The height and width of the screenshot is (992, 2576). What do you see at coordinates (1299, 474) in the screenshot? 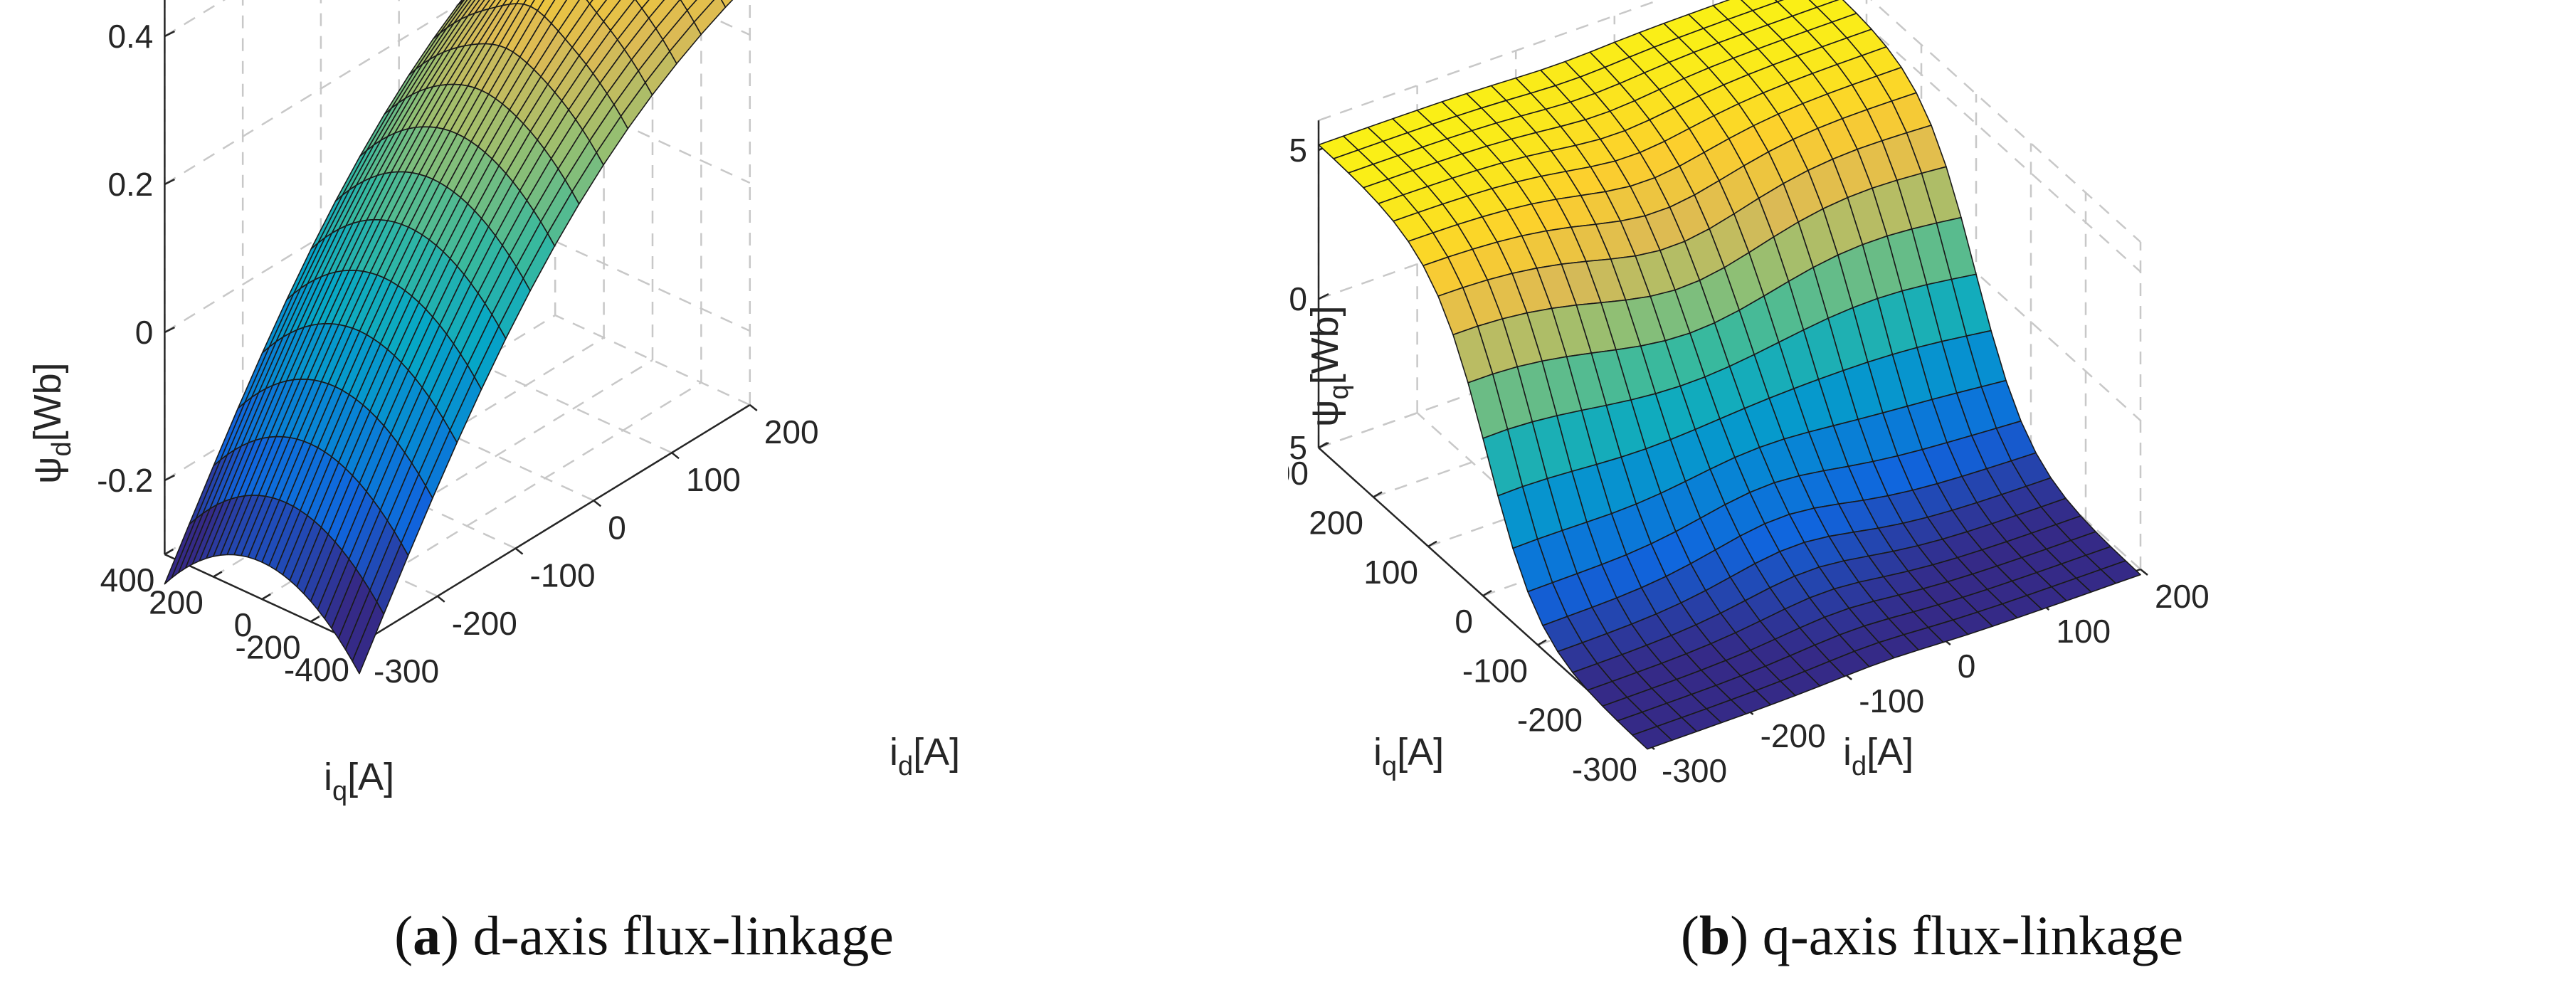
I see `iq-tick-label: 300` at bounding box center [1299, 474].